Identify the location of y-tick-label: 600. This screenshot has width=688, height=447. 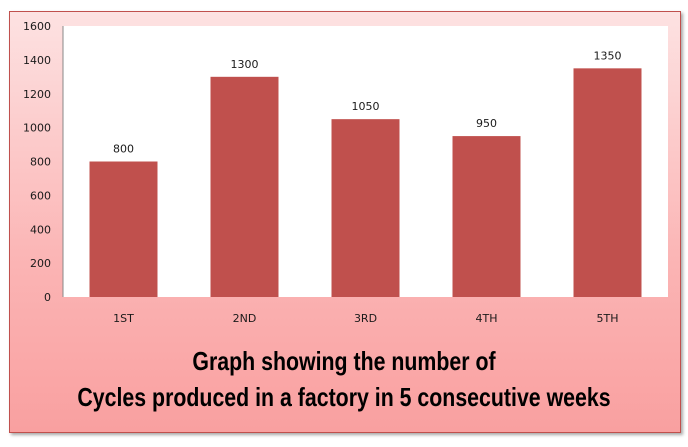
(40, 195).